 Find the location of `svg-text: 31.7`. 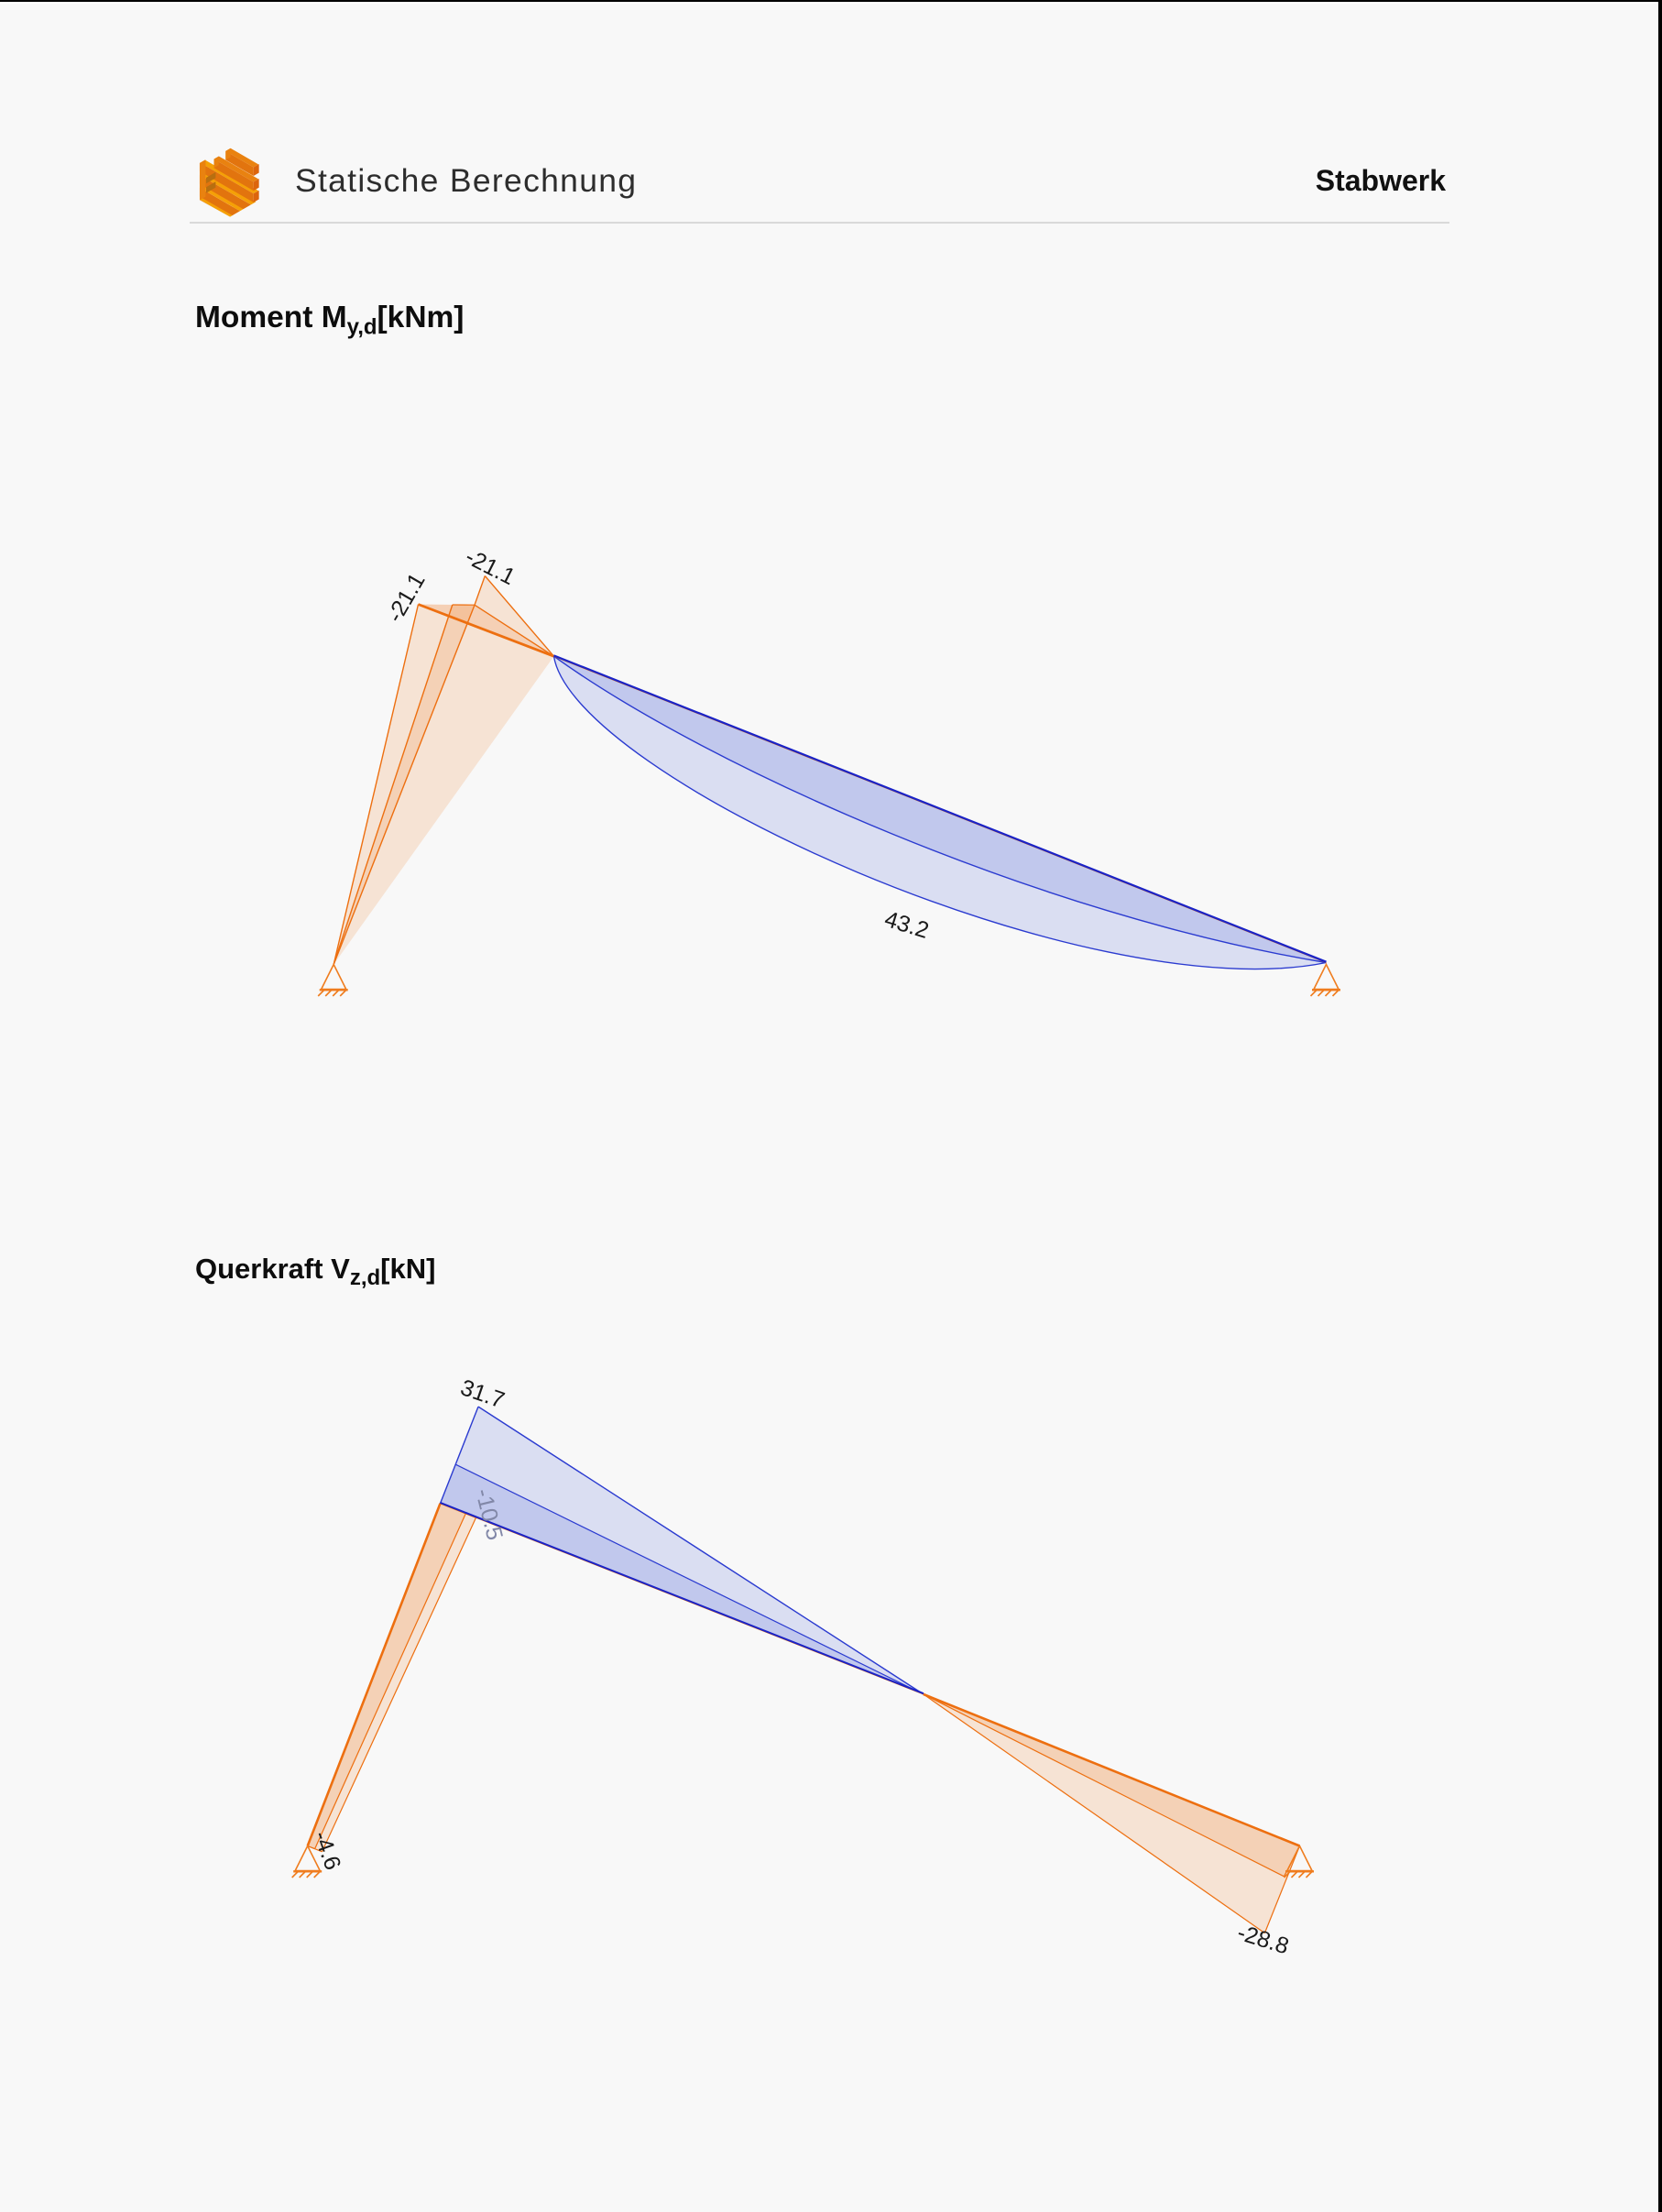

svg-text: 31.7 is located at coordinates (482, 1393).